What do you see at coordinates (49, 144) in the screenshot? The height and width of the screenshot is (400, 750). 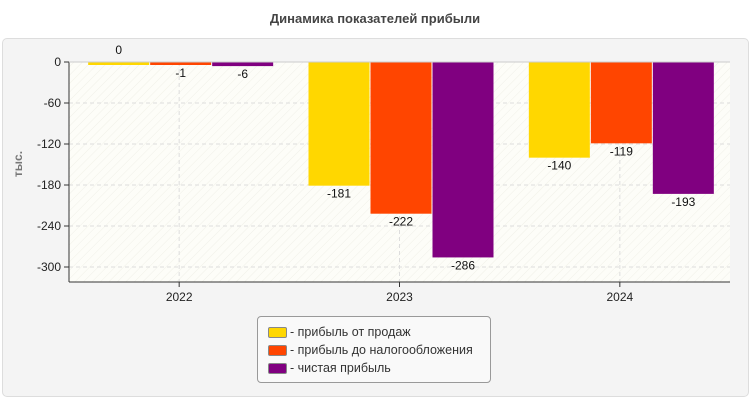 I see `y-tick-label: -120` at bounding box center [49, 144].